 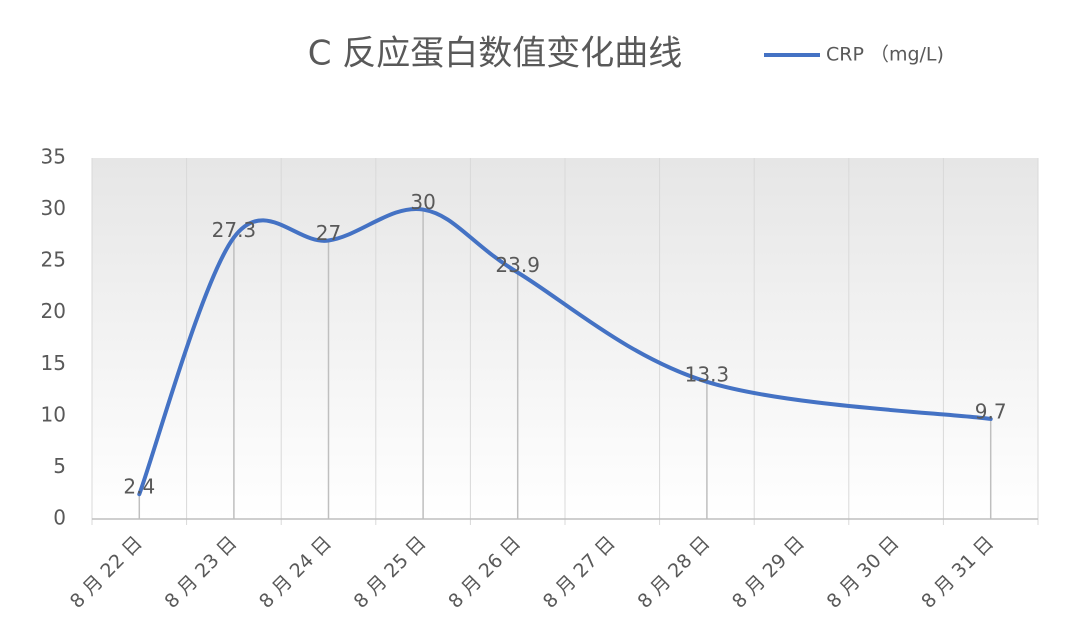 I want to click on x-tick-label: 8 月 27 日, so click(x=579, y=572).